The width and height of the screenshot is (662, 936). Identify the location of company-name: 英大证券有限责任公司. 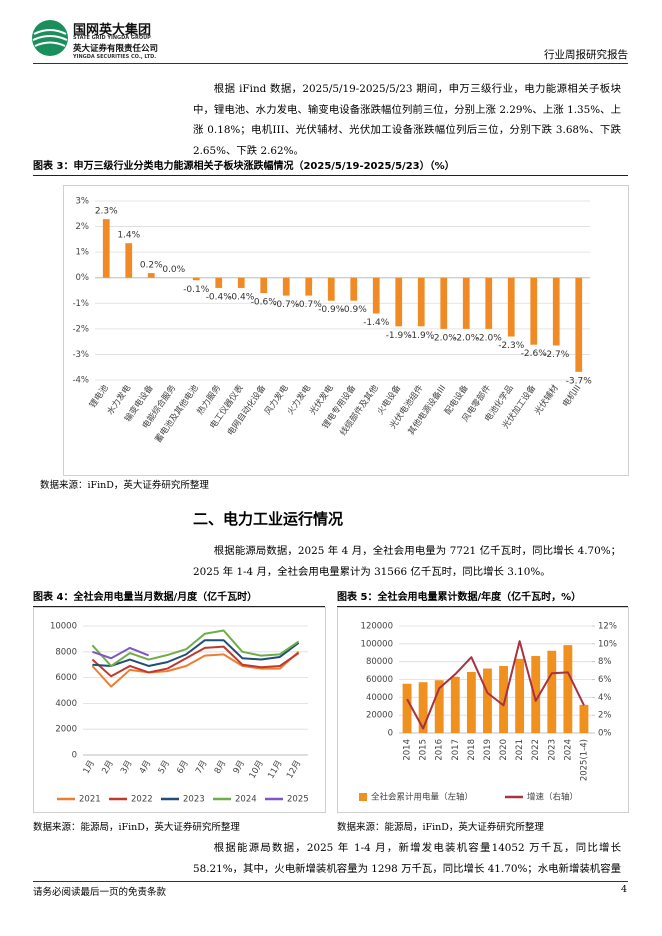
(116, 49).